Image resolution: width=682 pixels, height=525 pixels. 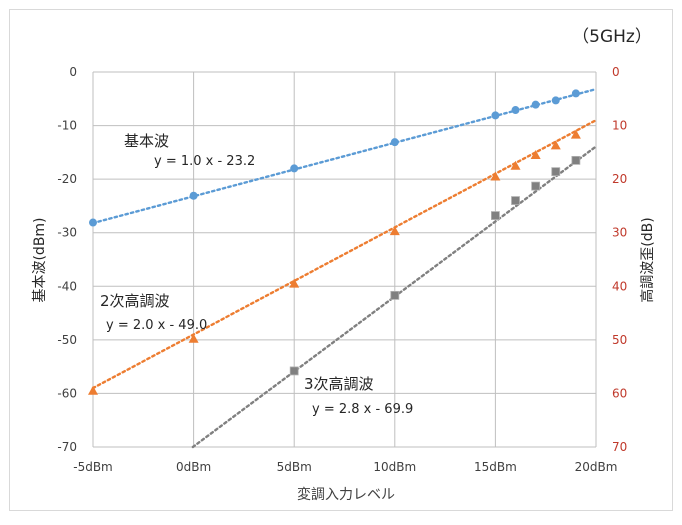 I want to click on x-tick-label: 0dBm, so click(x=193, y=467).